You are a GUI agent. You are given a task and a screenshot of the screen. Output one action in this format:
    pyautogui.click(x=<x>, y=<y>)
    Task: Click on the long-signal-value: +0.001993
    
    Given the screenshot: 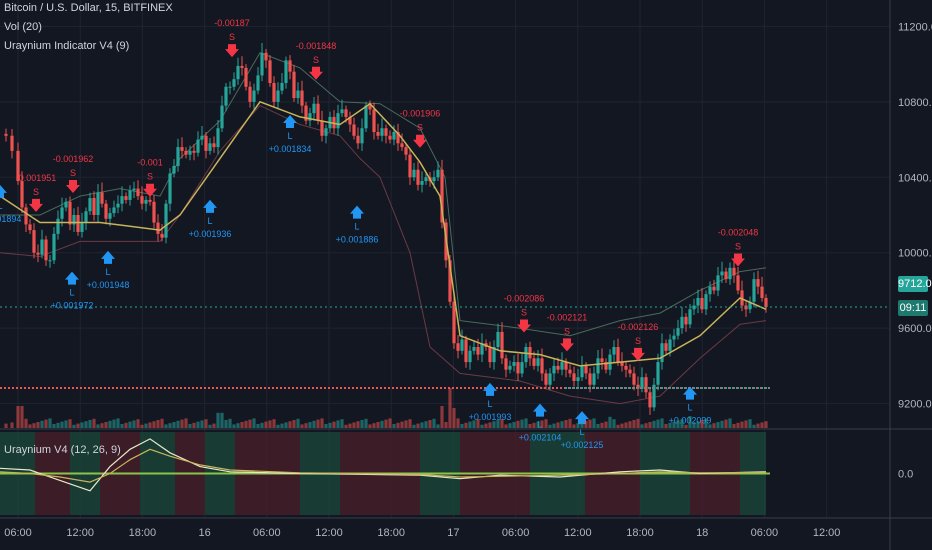 What is the action you would take?
    pyautogui.click(x=490, y=417)
    